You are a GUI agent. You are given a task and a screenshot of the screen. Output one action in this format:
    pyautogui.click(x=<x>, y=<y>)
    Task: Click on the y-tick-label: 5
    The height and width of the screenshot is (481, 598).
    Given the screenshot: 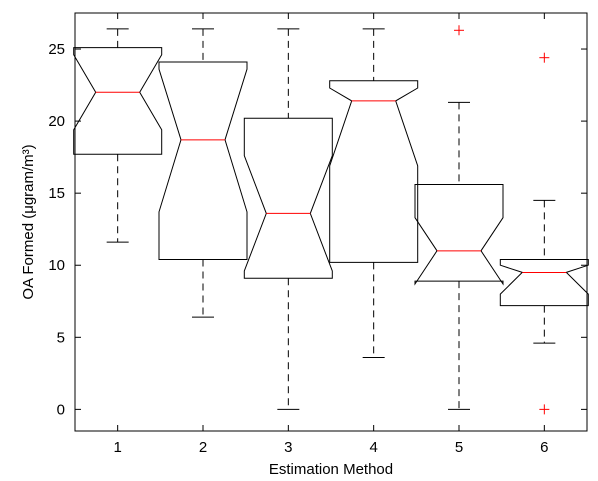 What is the action you would take?
    pyautogui.click(x=61, y=337)
    